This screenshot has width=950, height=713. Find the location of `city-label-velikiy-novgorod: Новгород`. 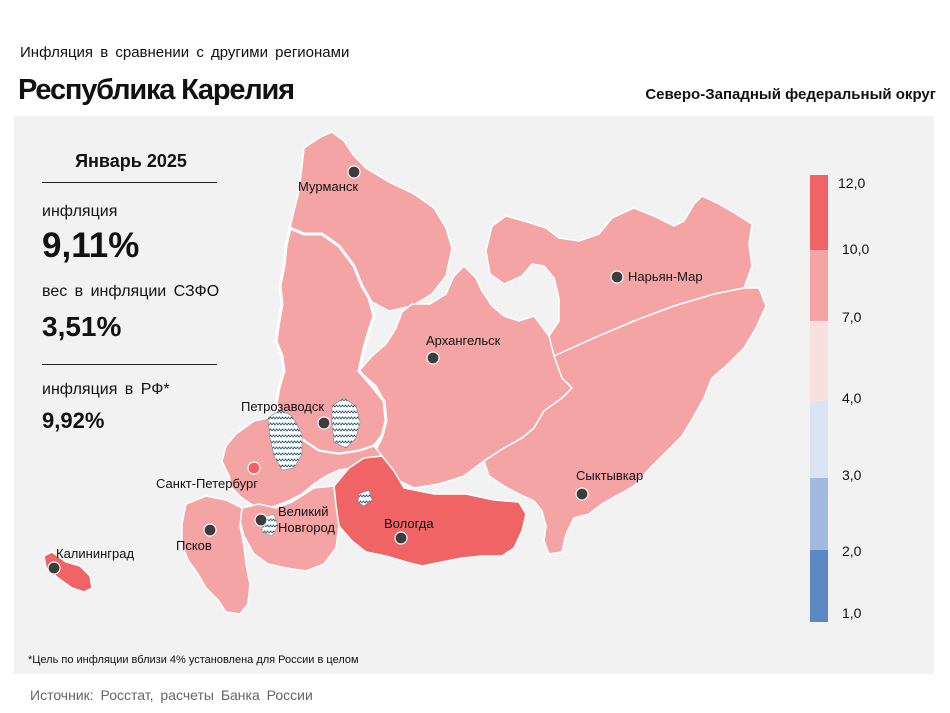

city-label-velikiy-novgorod: Новгород is located at coordinates (306, 527).